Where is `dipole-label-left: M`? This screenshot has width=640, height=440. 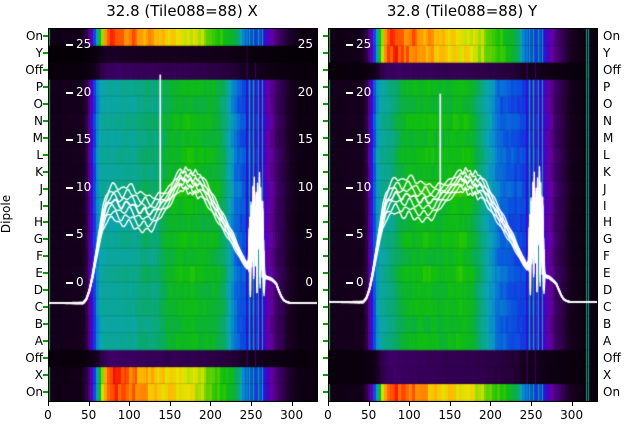 dipole-label-left: M is located at coordinates (37, 137).